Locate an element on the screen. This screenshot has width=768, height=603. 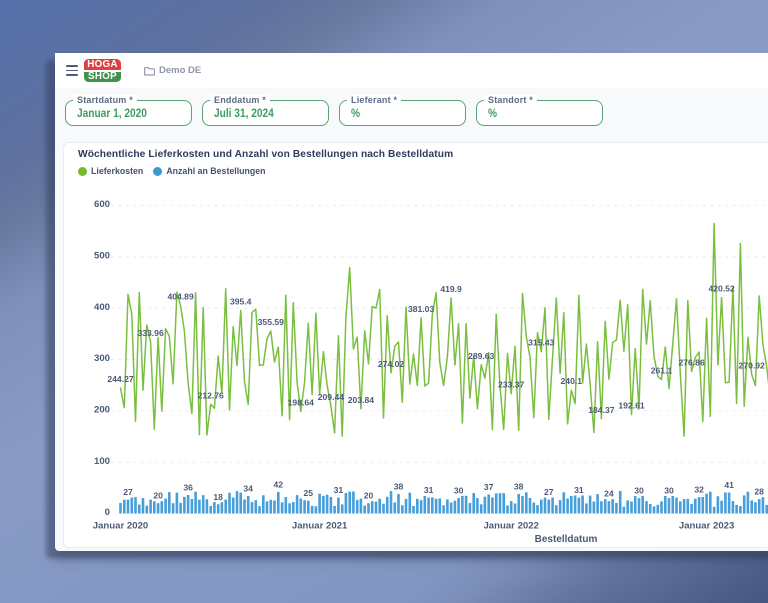
svg-text: 192.61 is located at coordinates (631, 406).